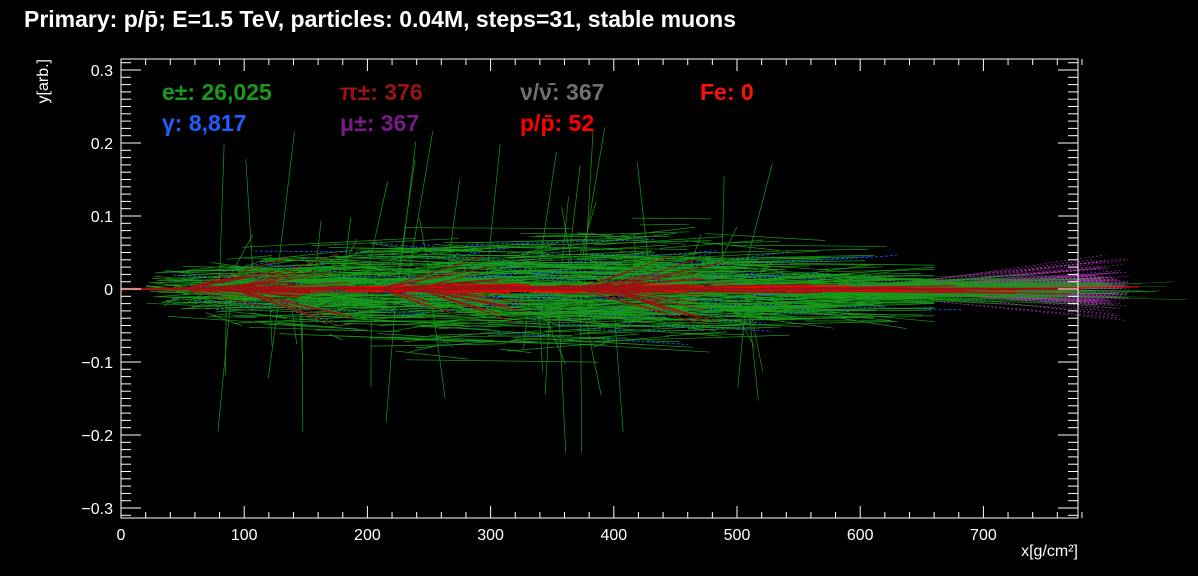 The width and height of the screenshot is (1198, 576). I want to click on x-tick-label: 300, so click(490, 535).